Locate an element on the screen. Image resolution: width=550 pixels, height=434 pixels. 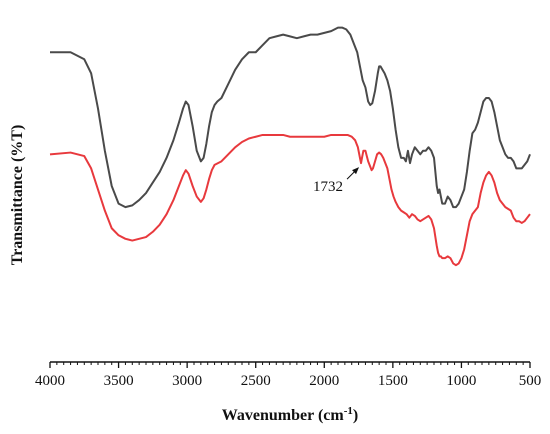
x-tick-label: 3000 is located at coordinates (187, 381).